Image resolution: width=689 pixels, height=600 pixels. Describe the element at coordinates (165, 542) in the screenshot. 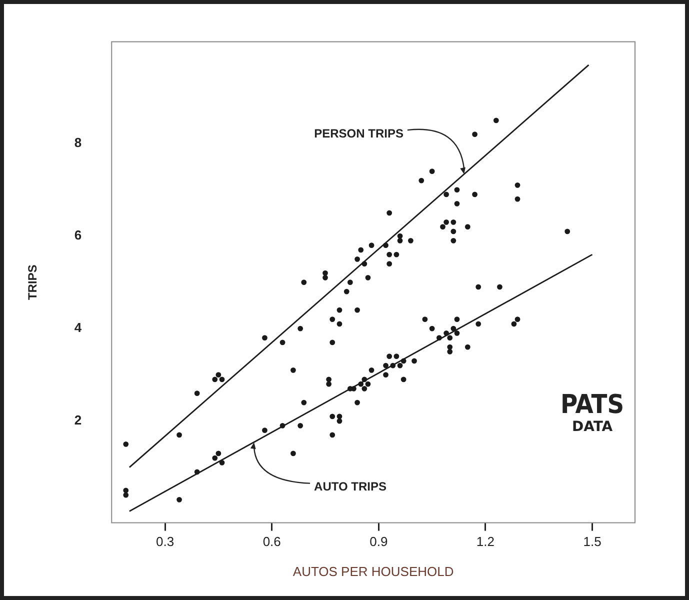

I see `x-tick-label: 0.3` at that location.